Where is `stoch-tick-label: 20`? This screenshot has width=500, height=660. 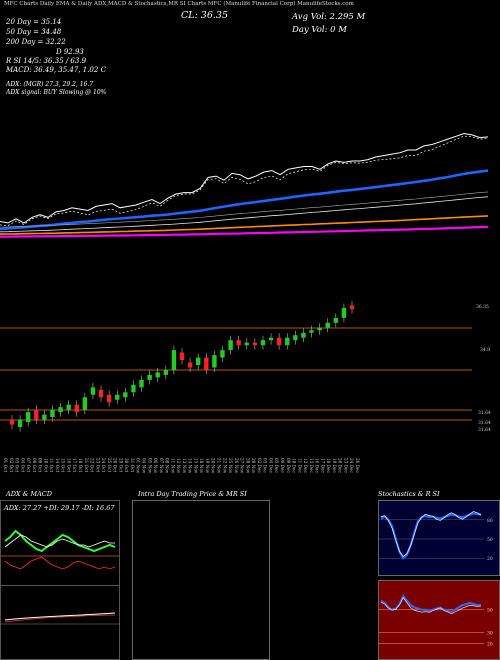
stoch-tick-label: 20 is located at coordinates (490, 559).